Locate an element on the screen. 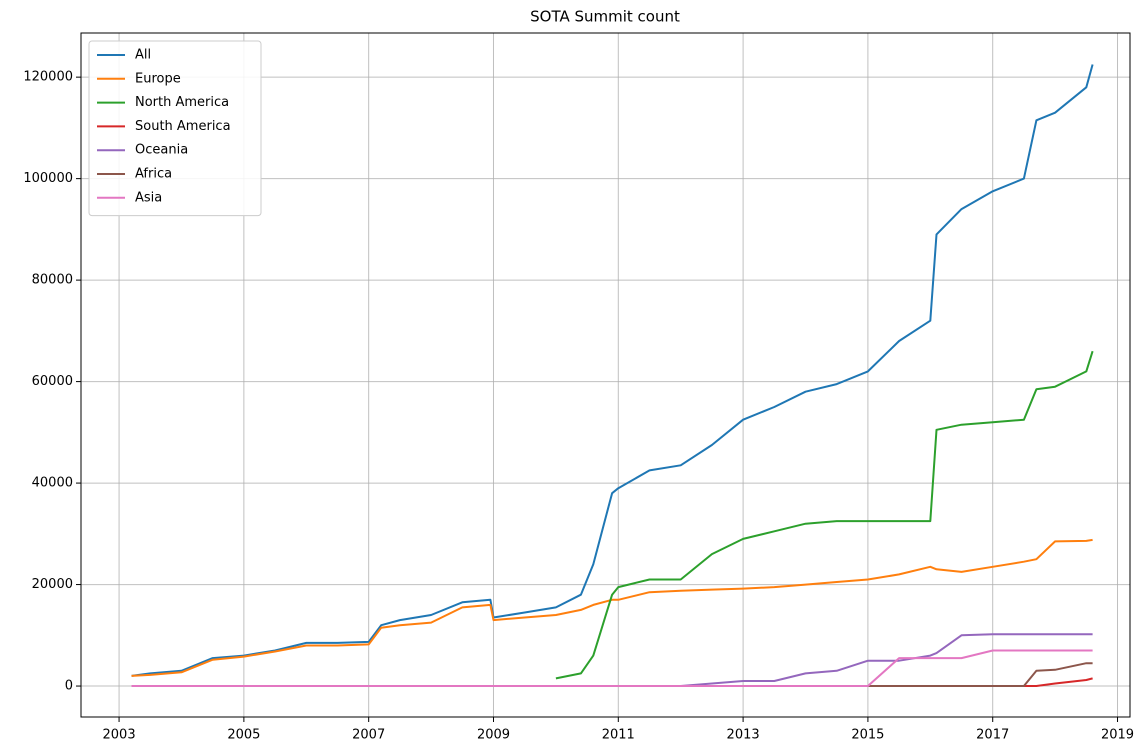 This screenshot has height=745, width=1135. y-tick-label: 120000 is located at coordinates (48, 77).